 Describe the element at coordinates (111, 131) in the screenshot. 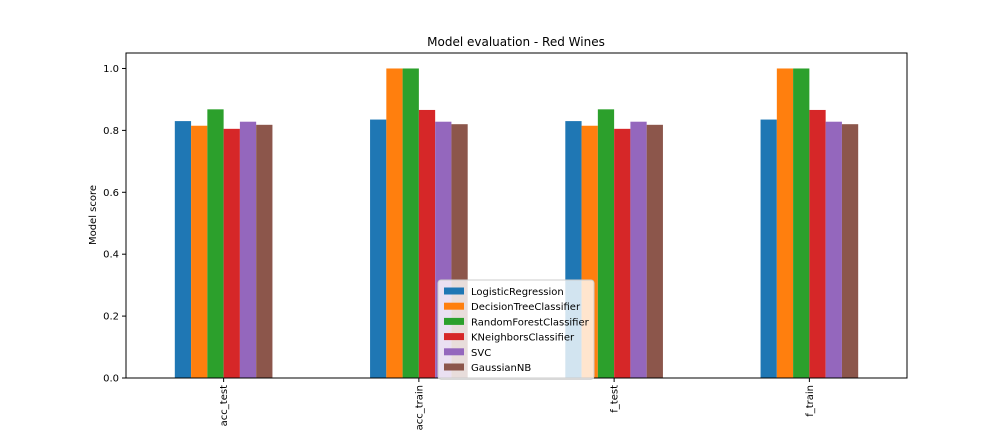

I see `y-tick-label: 0.8` at that location.